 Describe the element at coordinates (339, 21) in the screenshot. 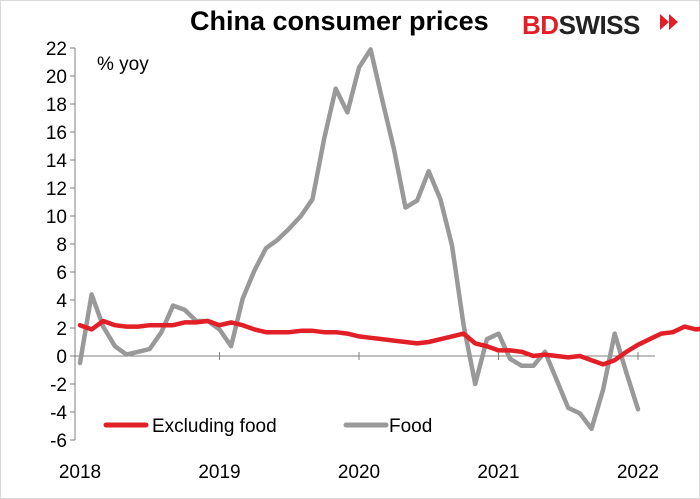

I see `chart-title: China consumer prices` at that location.